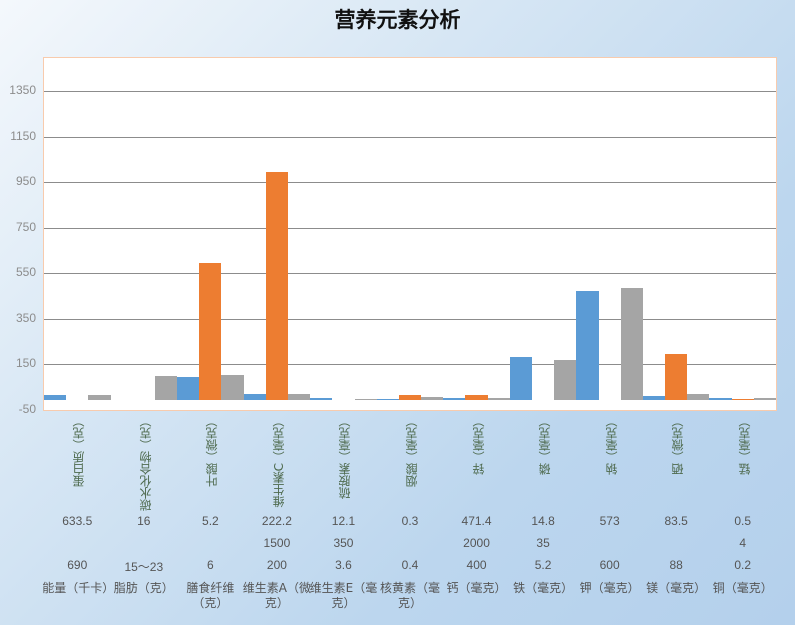 This screenshot has height=625, width=795. Describe the element at coordinates (78, 588) in the screenshot. I see `table-row-label: 能量（千卡）` at that location.